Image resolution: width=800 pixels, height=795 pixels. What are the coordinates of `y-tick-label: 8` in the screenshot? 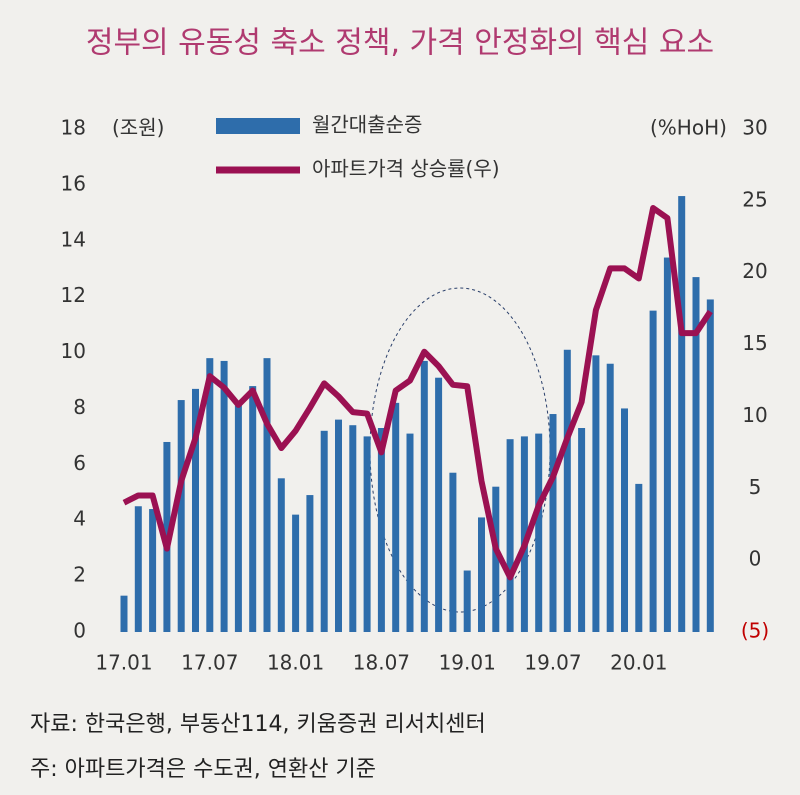 It's located at (79, 407).